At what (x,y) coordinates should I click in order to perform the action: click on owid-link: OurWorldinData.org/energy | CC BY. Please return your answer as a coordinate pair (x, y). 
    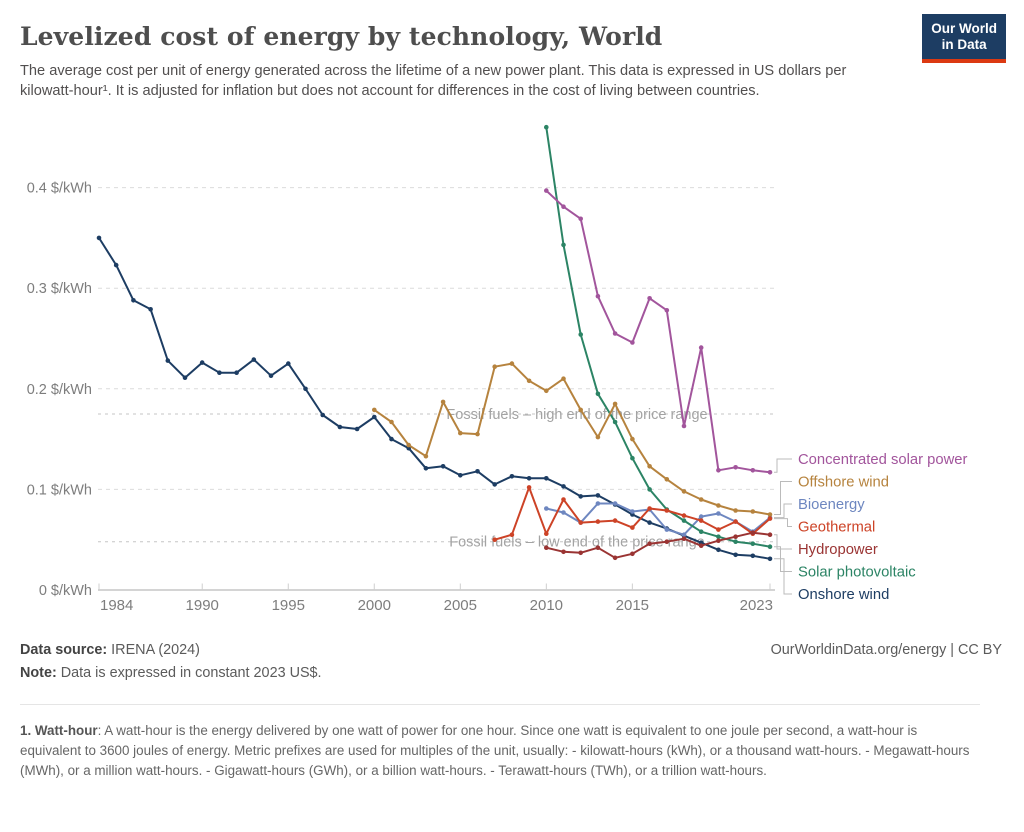
    Looking at the image, I should click on (886, 650).